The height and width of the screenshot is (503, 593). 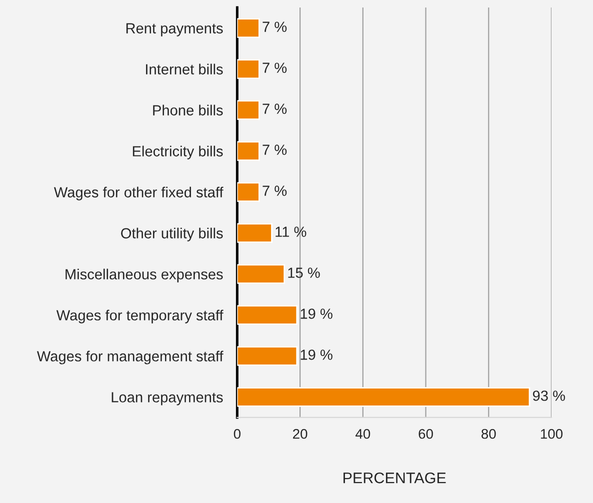 What do you see at coordinates (140, 317) in the screenshot?
I see `y-tick-label: Wages for temporary staff` at bounding box center [140, 317].